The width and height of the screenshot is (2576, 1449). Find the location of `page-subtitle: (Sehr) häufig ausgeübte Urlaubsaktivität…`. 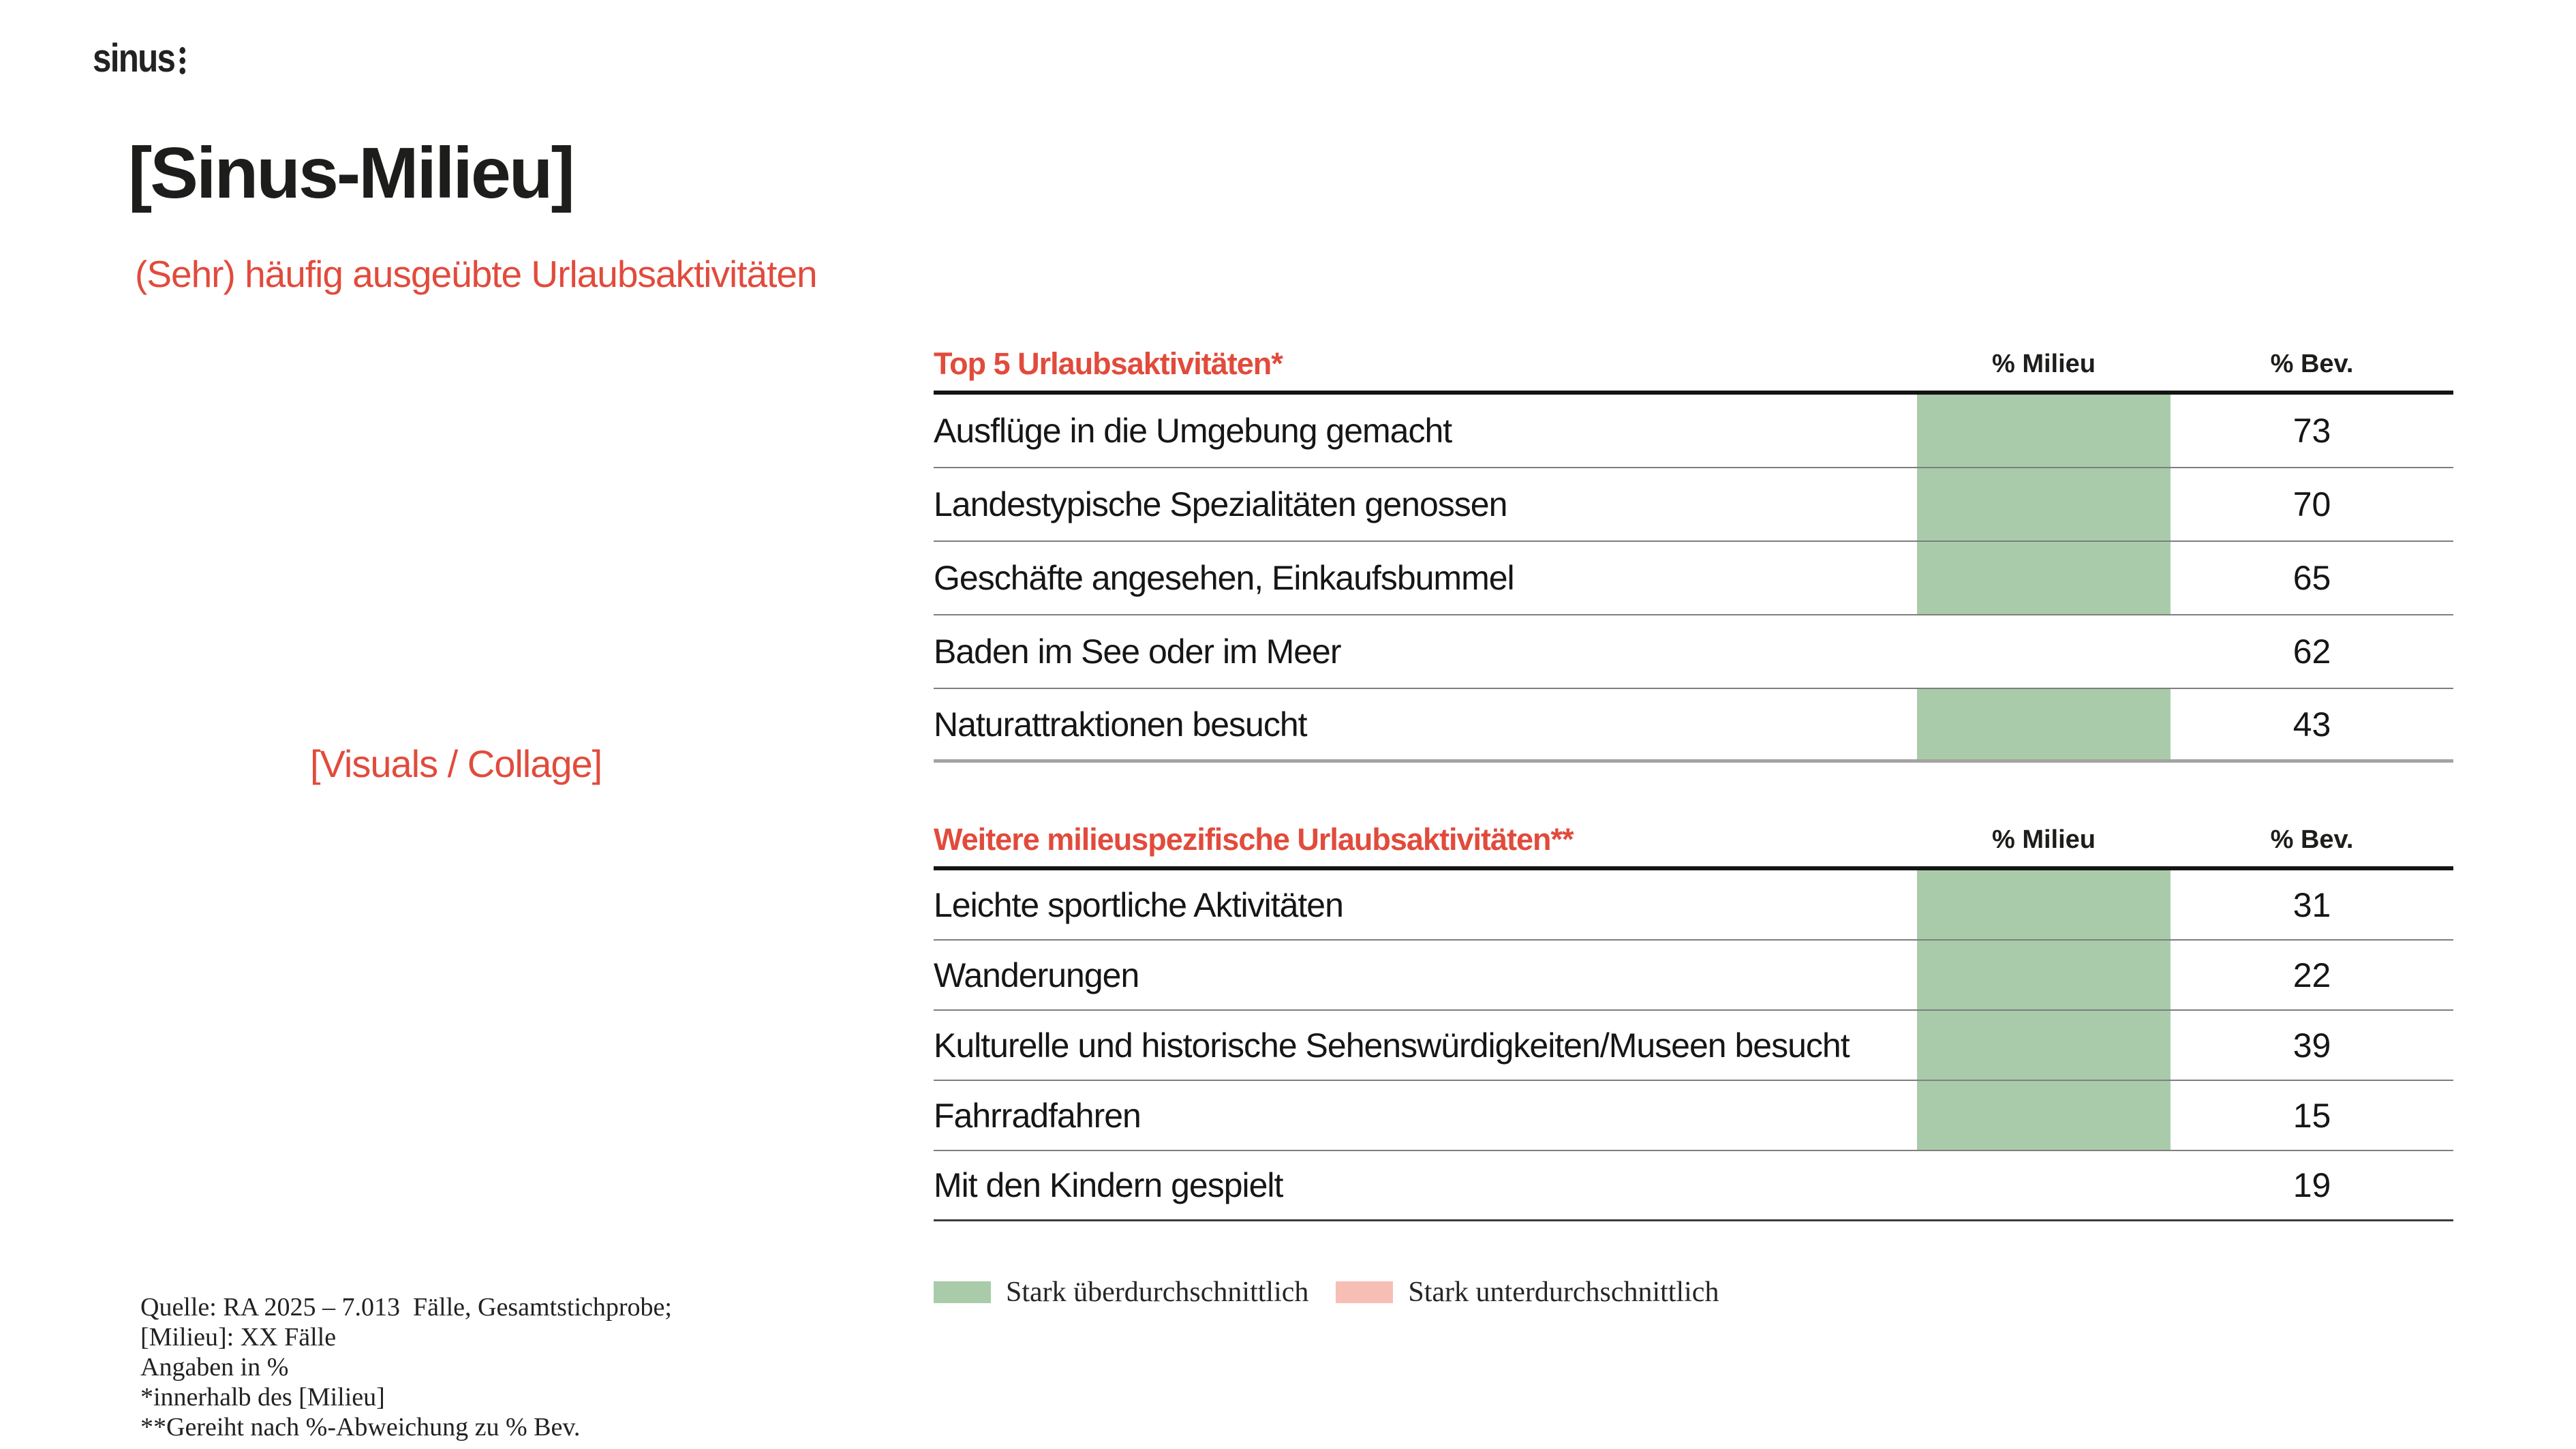

page-subtitle: (Sehr) häufig ausgeübte Urlaubsaktivität… is located at coordinates (476, 274).